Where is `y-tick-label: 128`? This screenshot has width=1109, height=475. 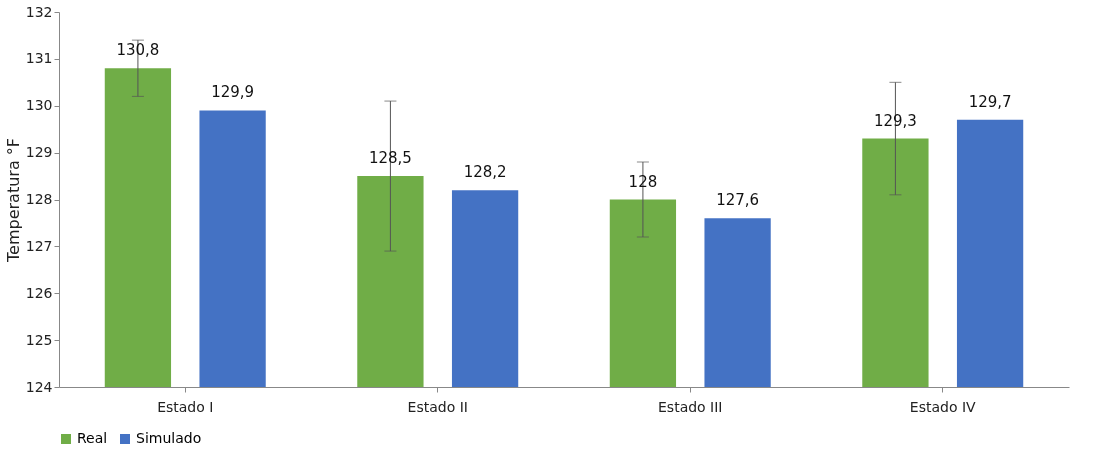 y-tick-label: 128 is located at coordinates (39, 199).